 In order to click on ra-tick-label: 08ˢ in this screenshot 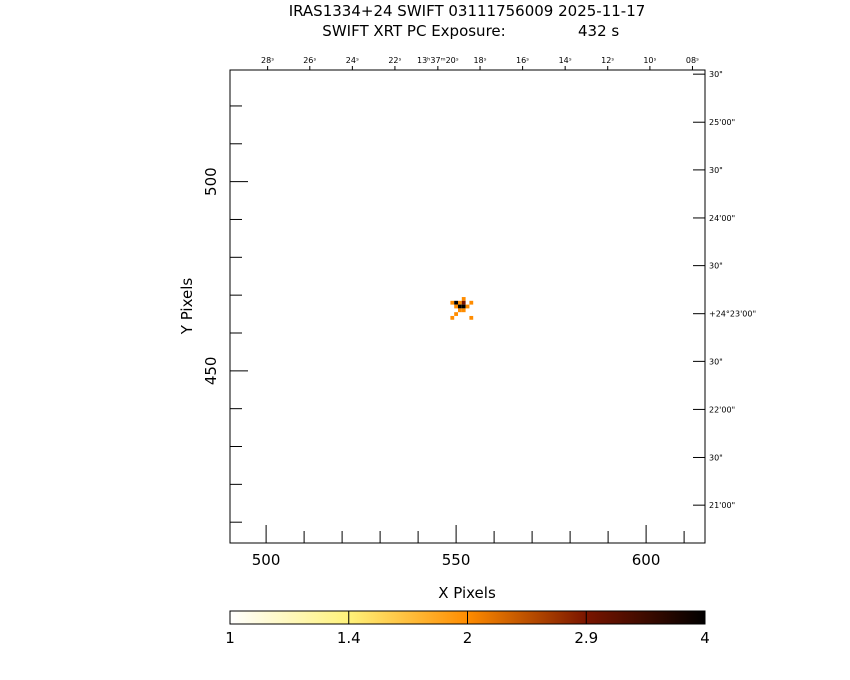, I will do `click(692, 60)`.